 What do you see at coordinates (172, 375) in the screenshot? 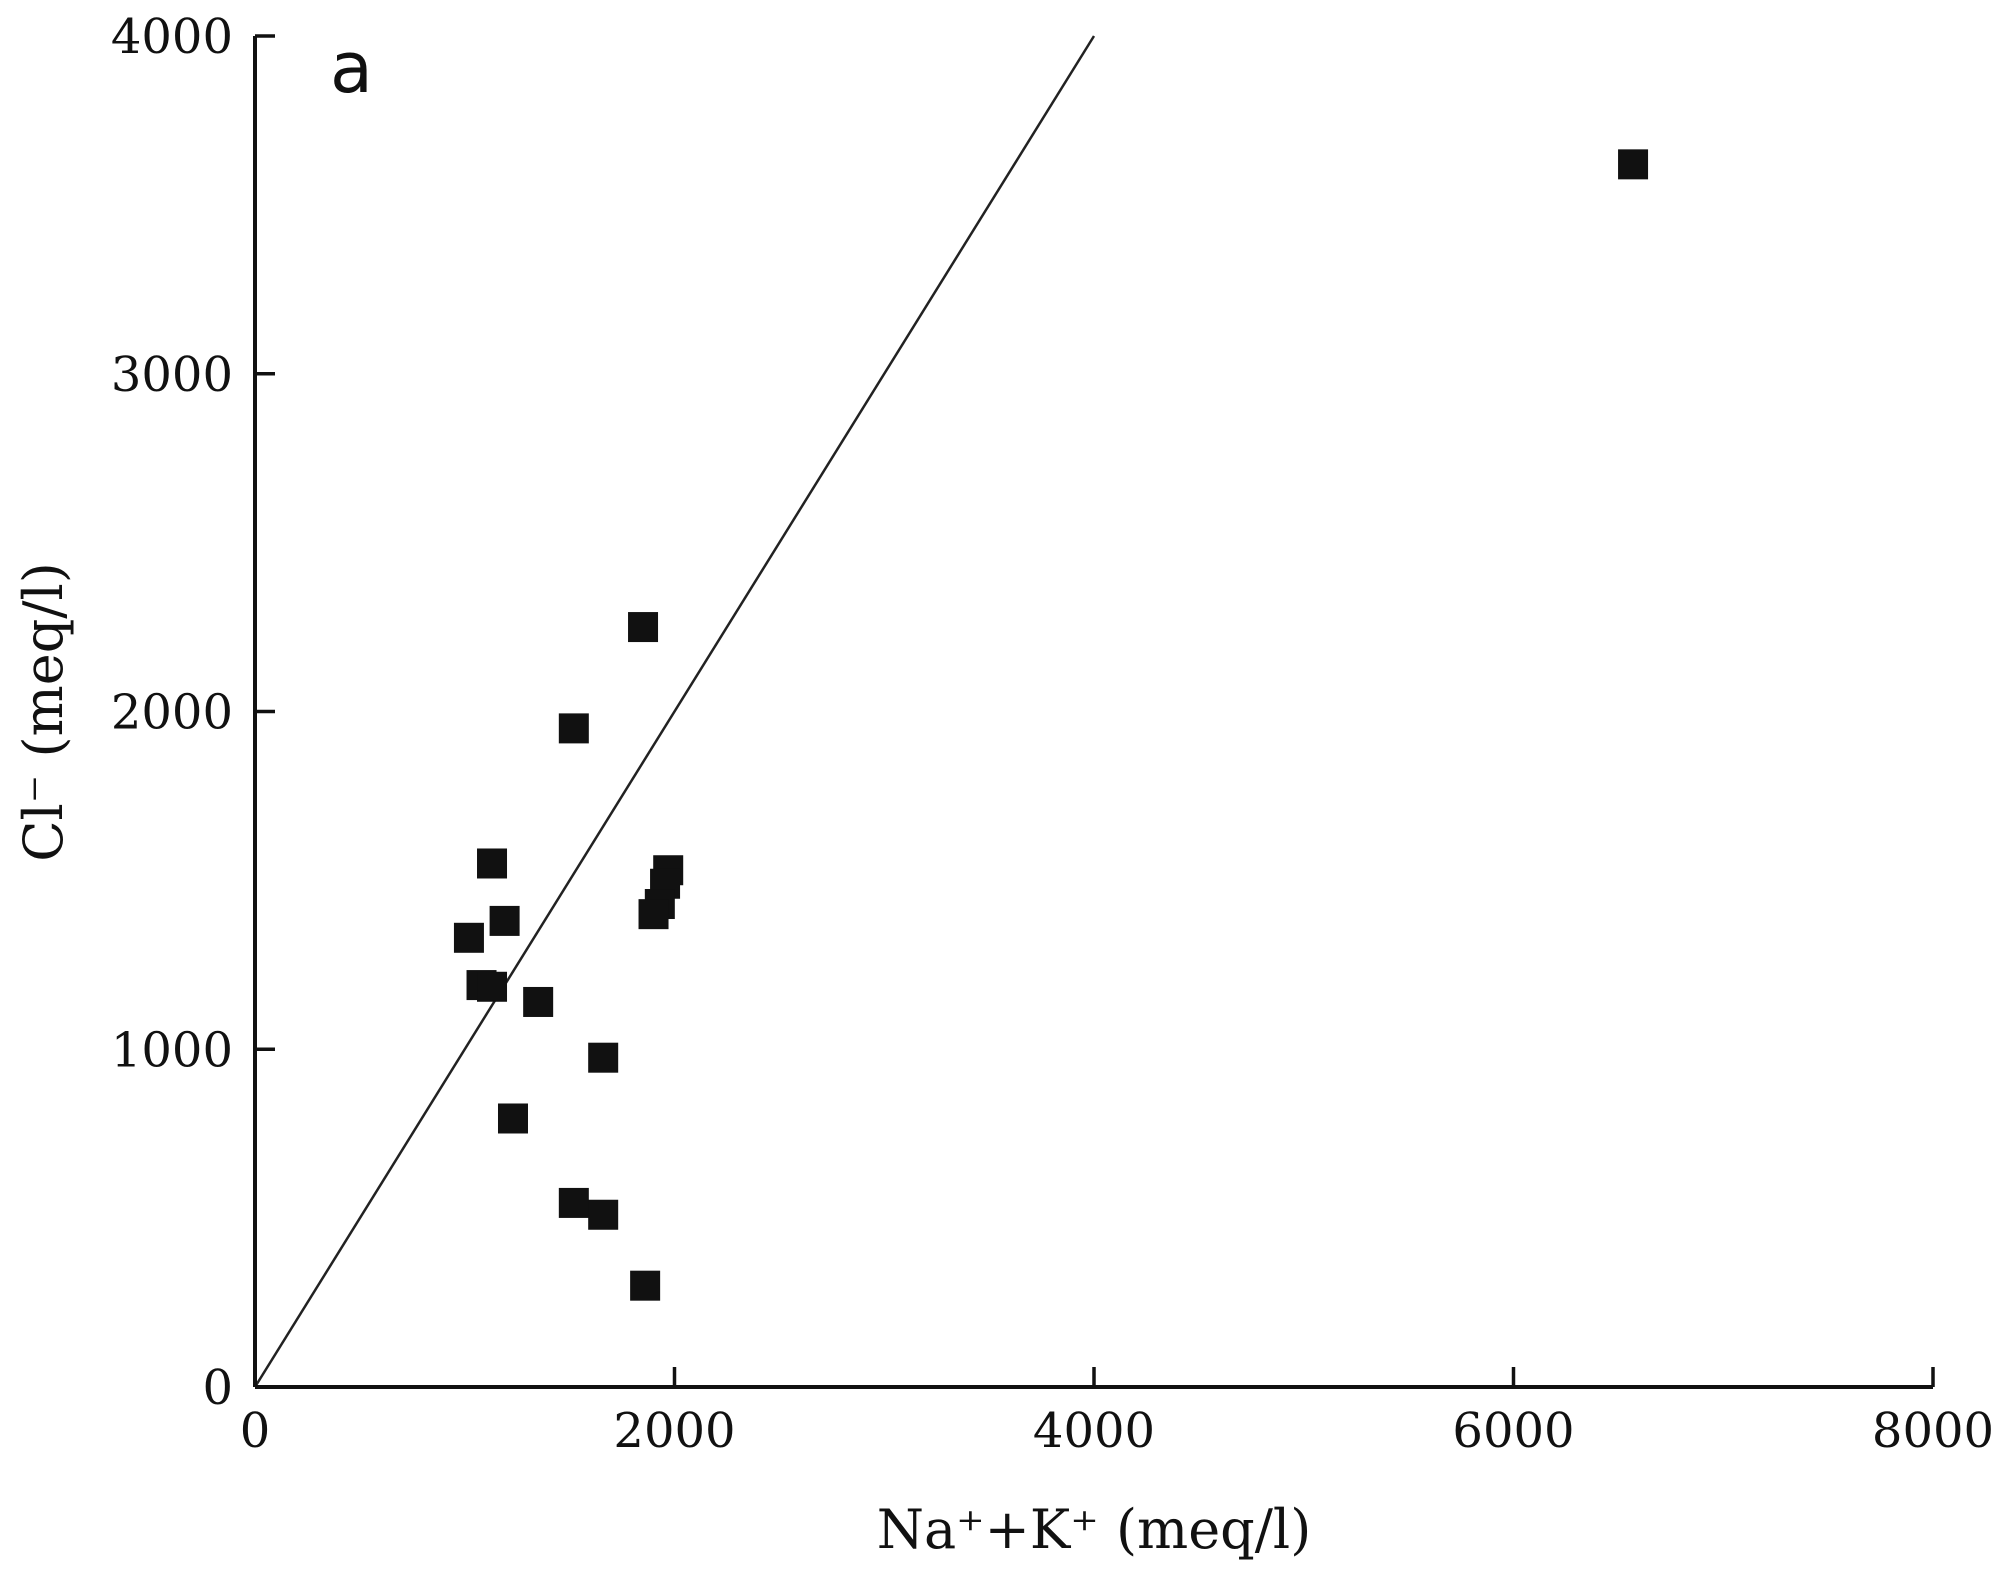
I see `y-tick-label: 3000` at bounding box center [172, 375].